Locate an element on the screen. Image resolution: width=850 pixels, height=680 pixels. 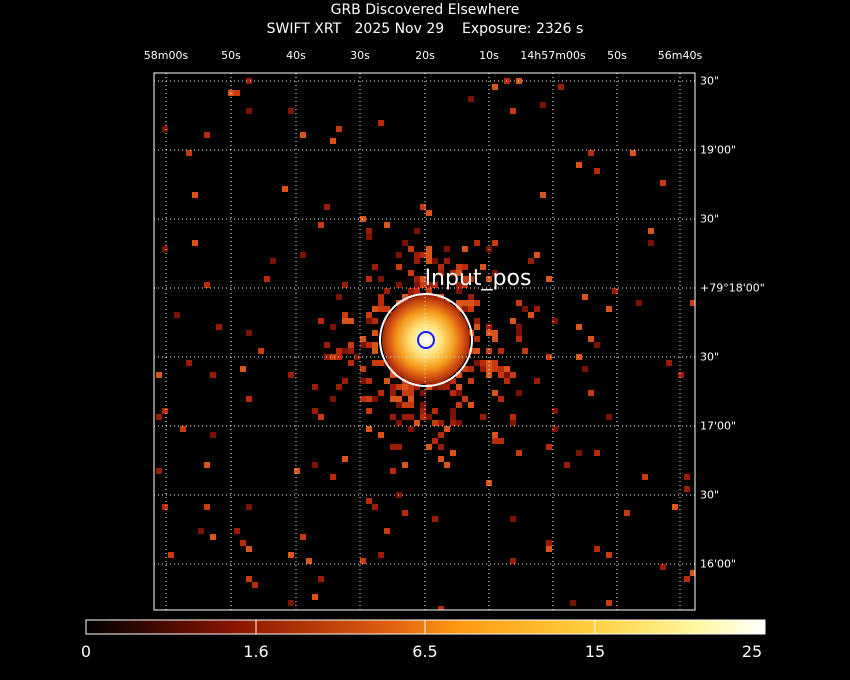
colorbar-tick-label: 1.6 is located at coordinates (256, 651).